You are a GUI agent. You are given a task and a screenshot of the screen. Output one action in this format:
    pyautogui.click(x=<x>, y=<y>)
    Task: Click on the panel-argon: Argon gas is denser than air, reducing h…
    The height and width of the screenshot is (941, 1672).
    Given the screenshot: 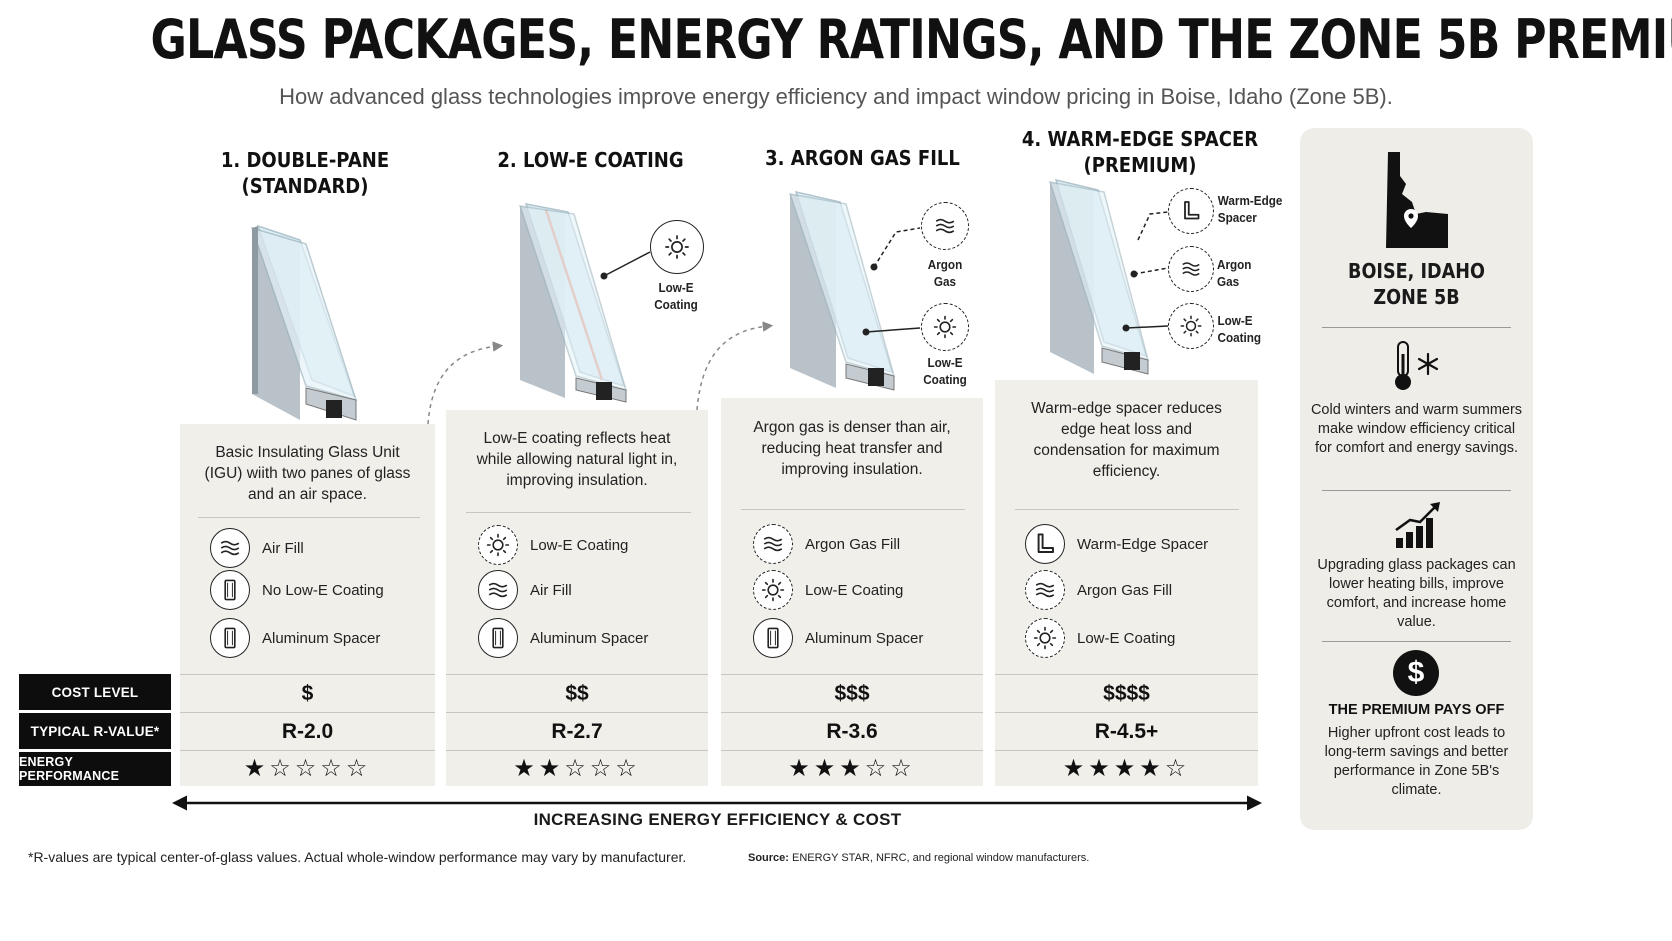 What is the action you would take?
    pyautogui.click(x=852, y=592)
    